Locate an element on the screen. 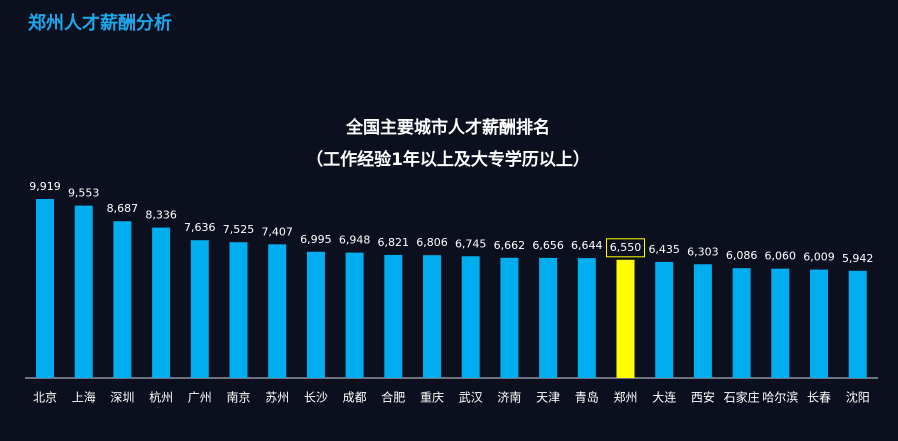 The height and width of the screenshot is (441, 898). page-header: 郑州人才薪酬分析 is located at coordinates (100, 23).